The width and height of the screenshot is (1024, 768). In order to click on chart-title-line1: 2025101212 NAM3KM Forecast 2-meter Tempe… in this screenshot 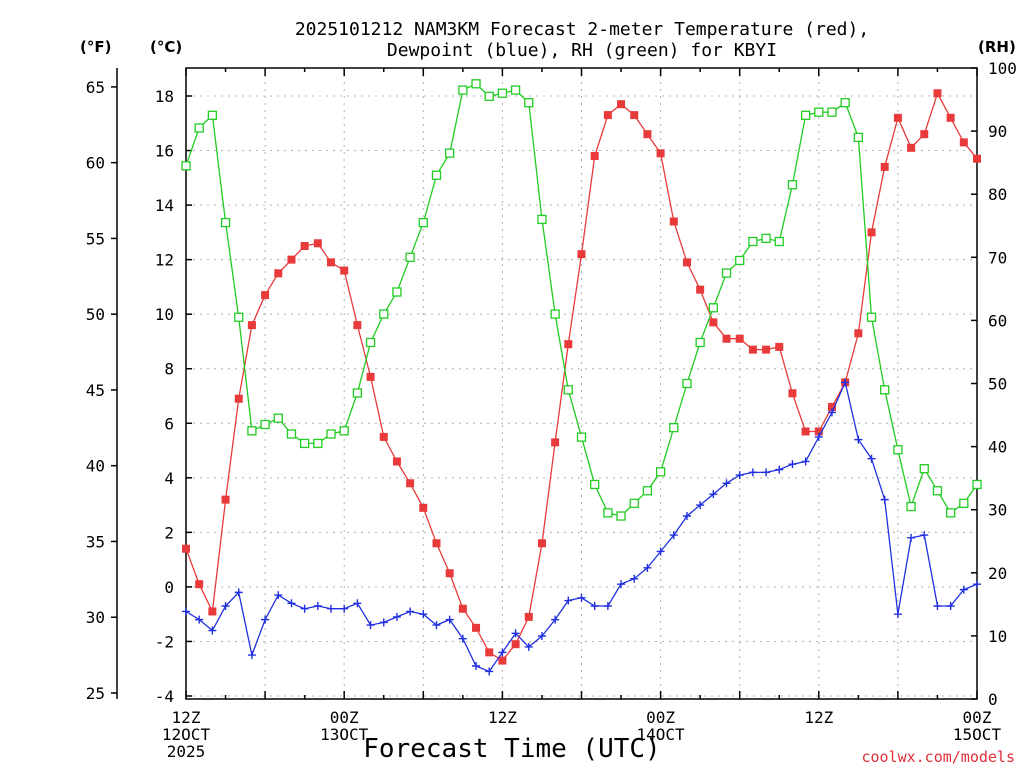, I will do `click(582, 29)`.